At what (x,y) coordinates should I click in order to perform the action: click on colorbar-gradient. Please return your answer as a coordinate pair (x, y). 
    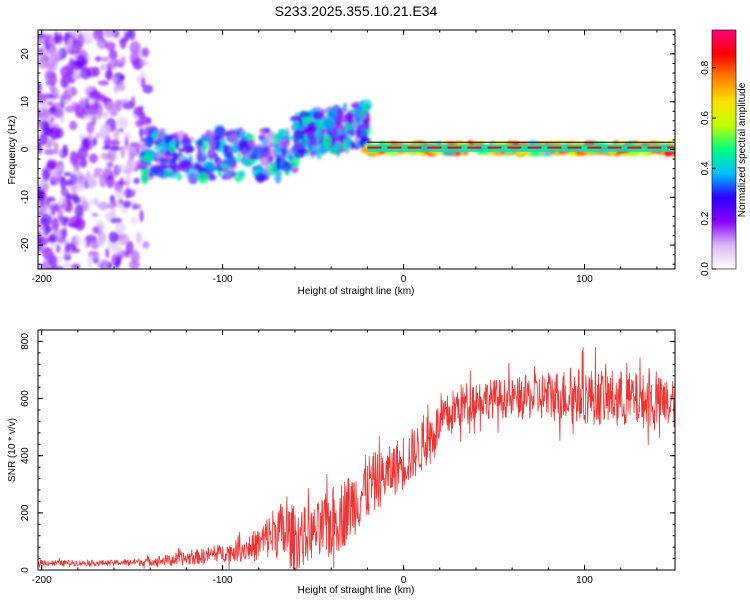
    Looking at the image, I should click on (724, 149).